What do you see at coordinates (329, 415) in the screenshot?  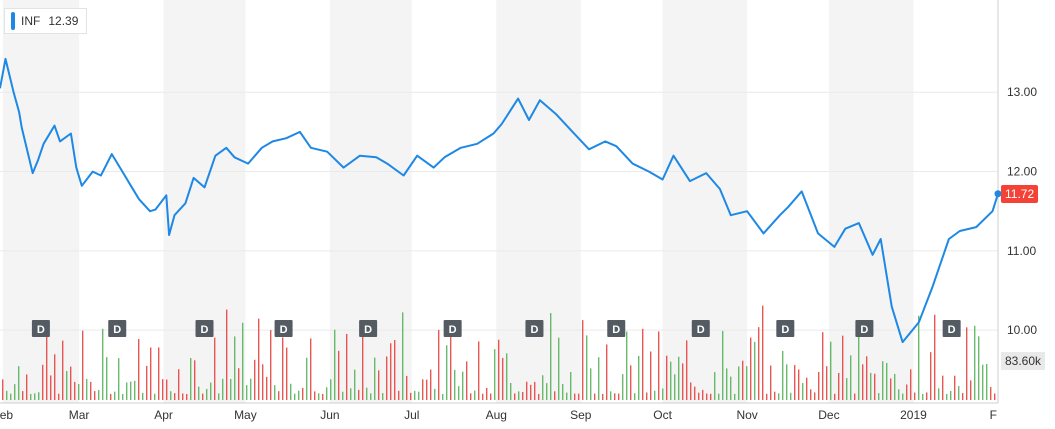 I see `x-tick-label: Jun` at bounding box center [329, 415].